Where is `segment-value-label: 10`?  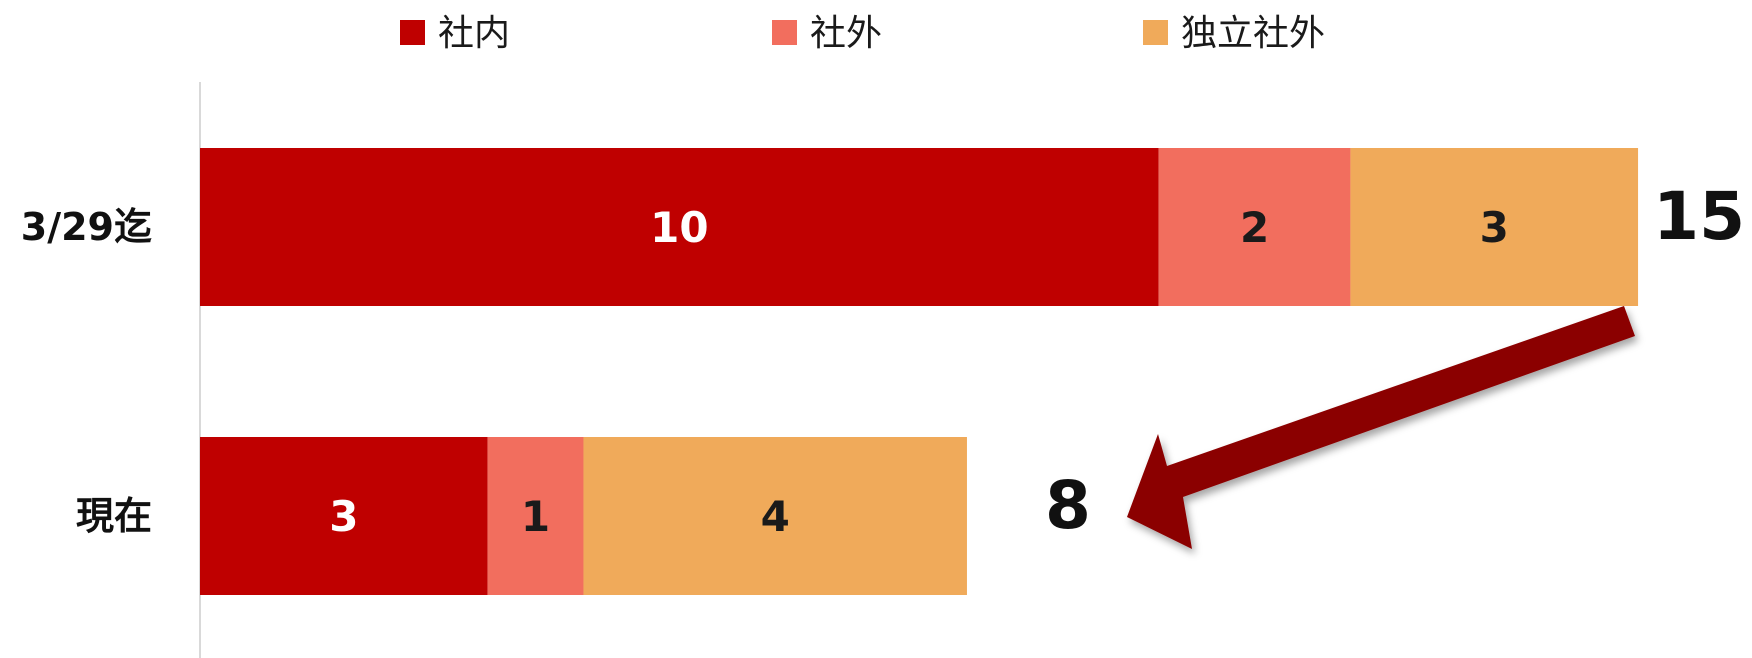
segment-value-label: 10 is located at coordinates (679, 227).